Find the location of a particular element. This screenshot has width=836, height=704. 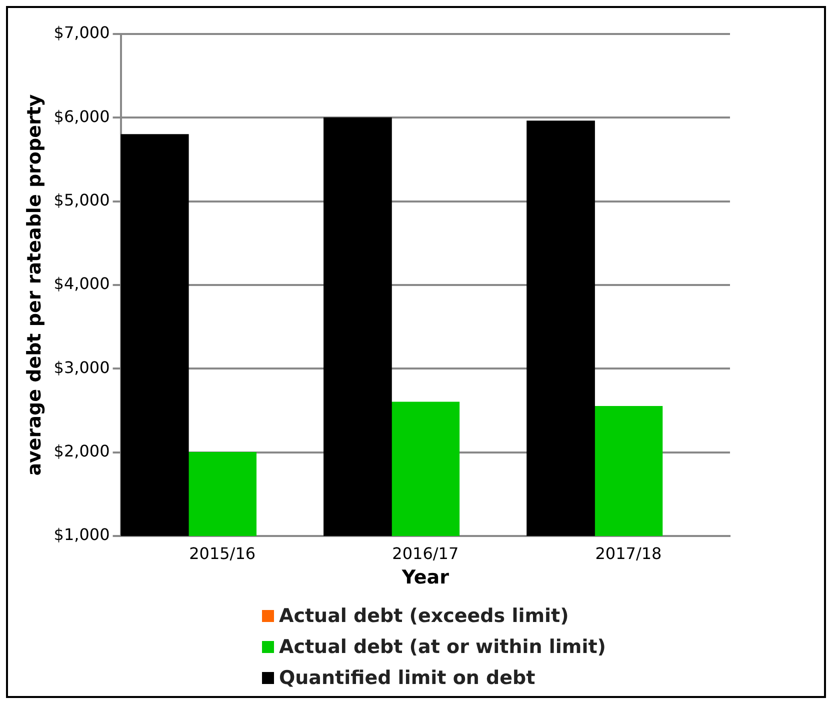

legend-label: Quantified limit on debt is located at coordinates (407, 677).